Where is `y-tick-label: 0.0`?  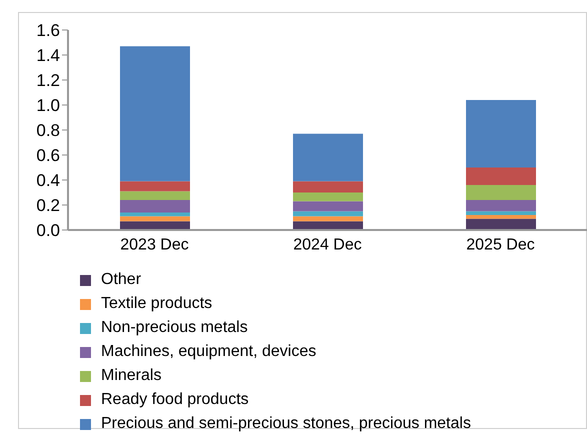
y-tick-label: 0.0 is located at coordinates (48, 230).